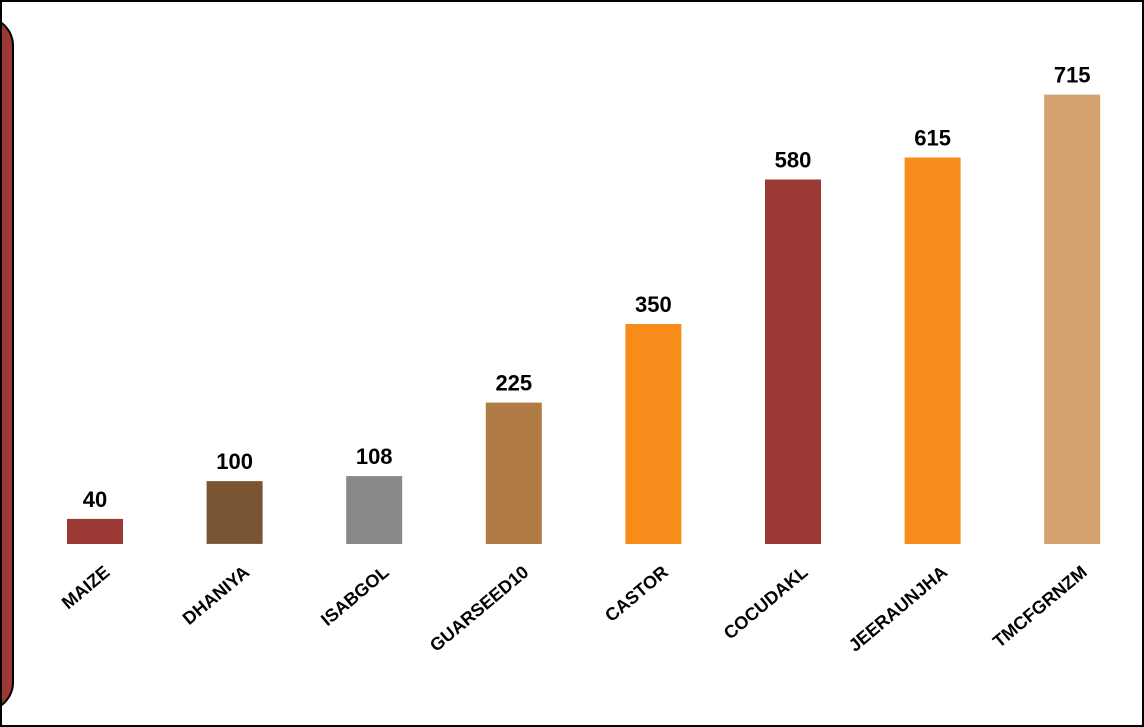  Describe the element at coordinates (653, 434) in the screenshot. I see `bar-castor` at that location.